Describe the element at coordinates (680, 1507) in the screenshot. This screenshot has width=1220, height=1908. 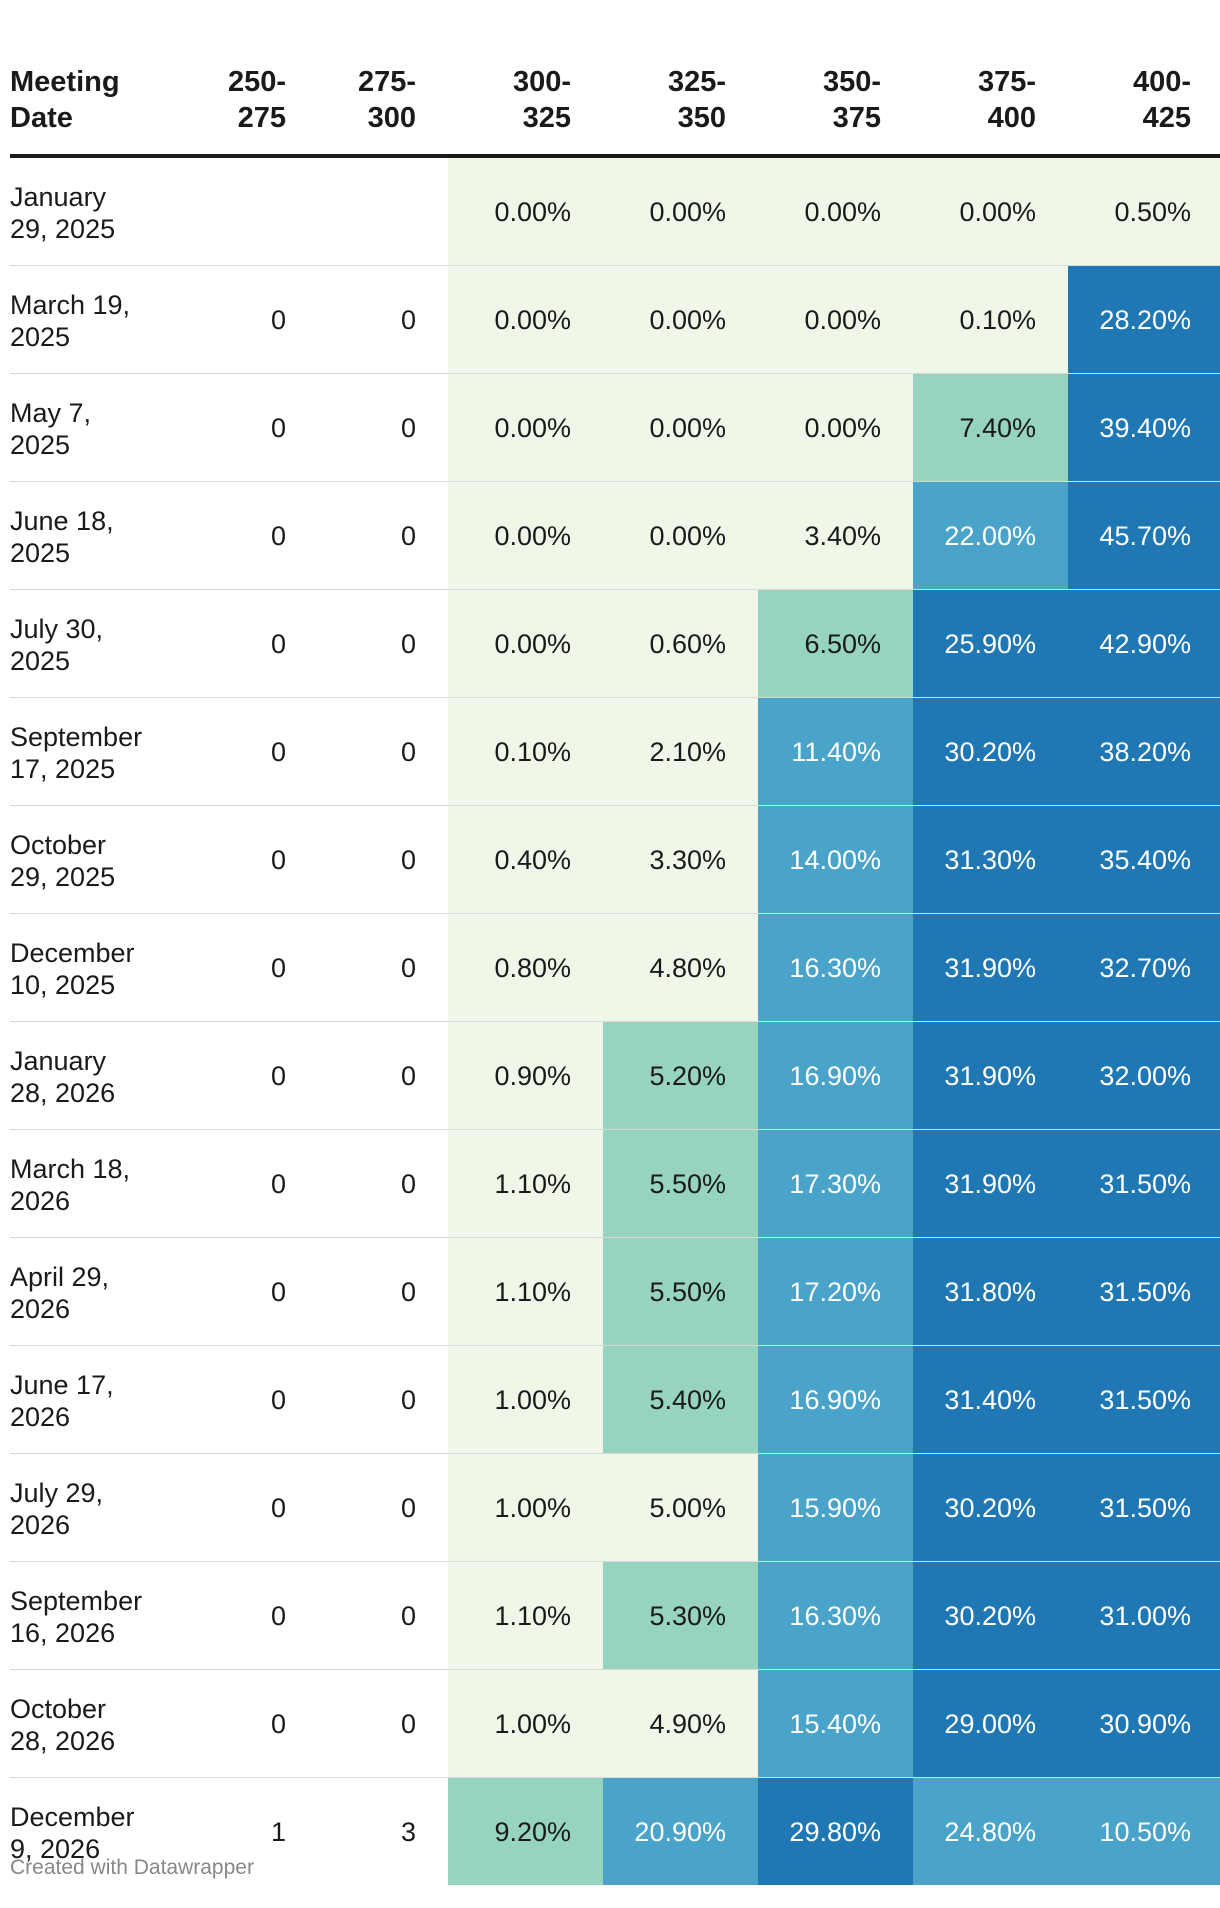
I see `probability-cell: 5.00%` at that location.